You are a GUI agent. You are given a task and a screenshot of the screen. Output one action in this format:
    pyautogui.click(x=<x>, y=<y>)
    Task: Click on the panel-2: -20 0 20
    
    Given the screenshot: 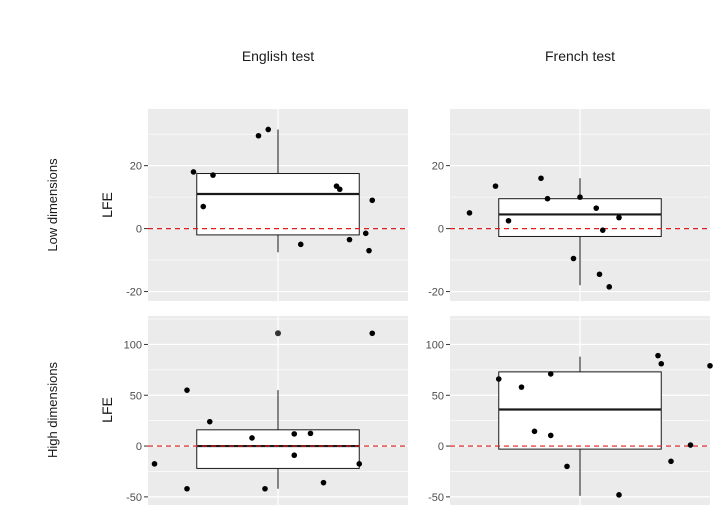 What is the action you would take?
    pyautogui.click(x=569, y=205)
    